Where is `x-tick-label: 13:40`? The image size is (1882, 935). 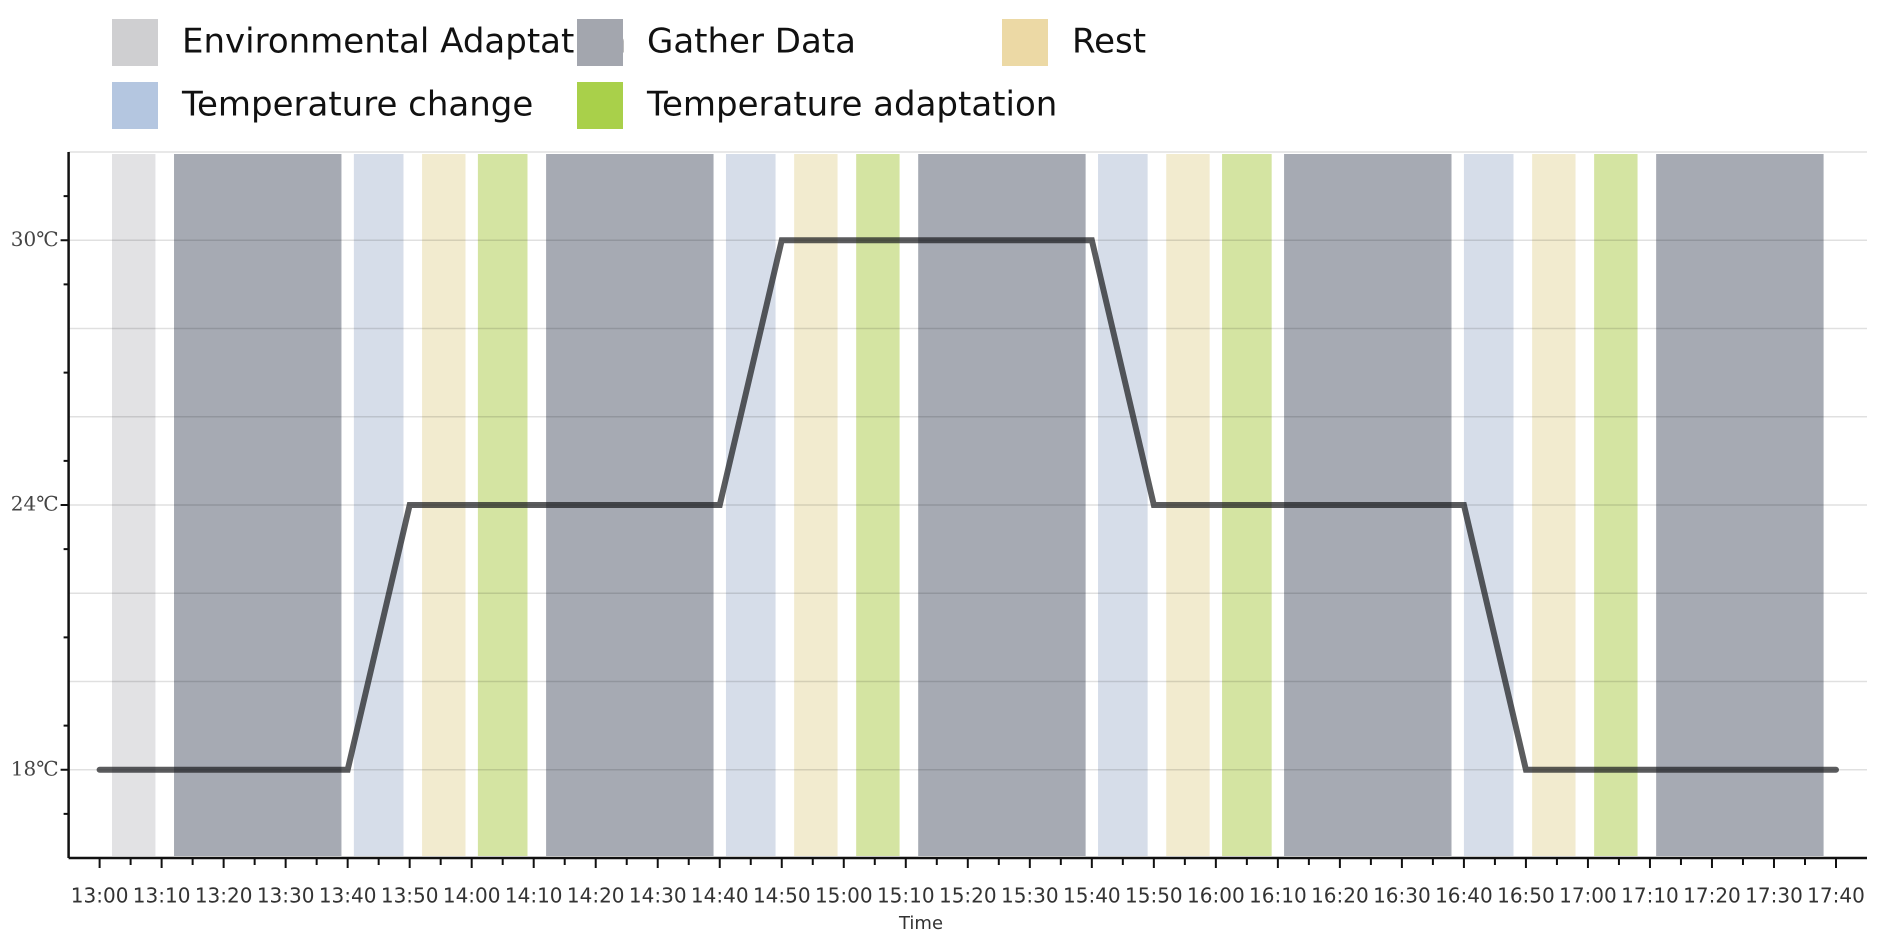
x-tick-label: 13:40 is located at coordinates (348, 896).